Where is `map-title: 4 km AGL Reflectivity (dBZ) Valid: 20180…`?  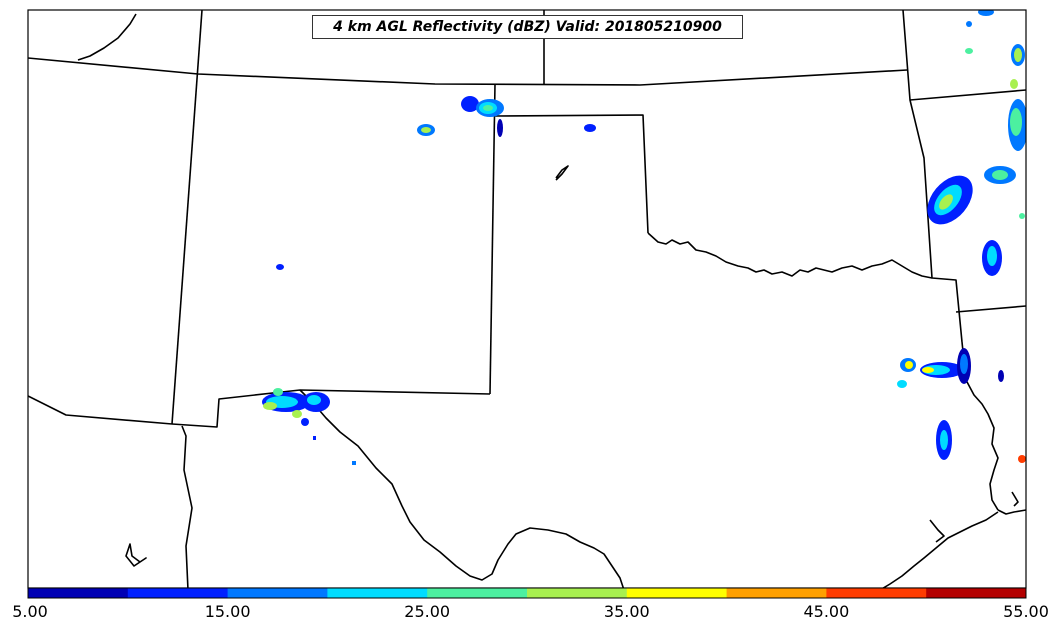 map-title: 4 km AGL Reflectivity (dBZ) Valid: 20180… is located at coordinates (527, 27).